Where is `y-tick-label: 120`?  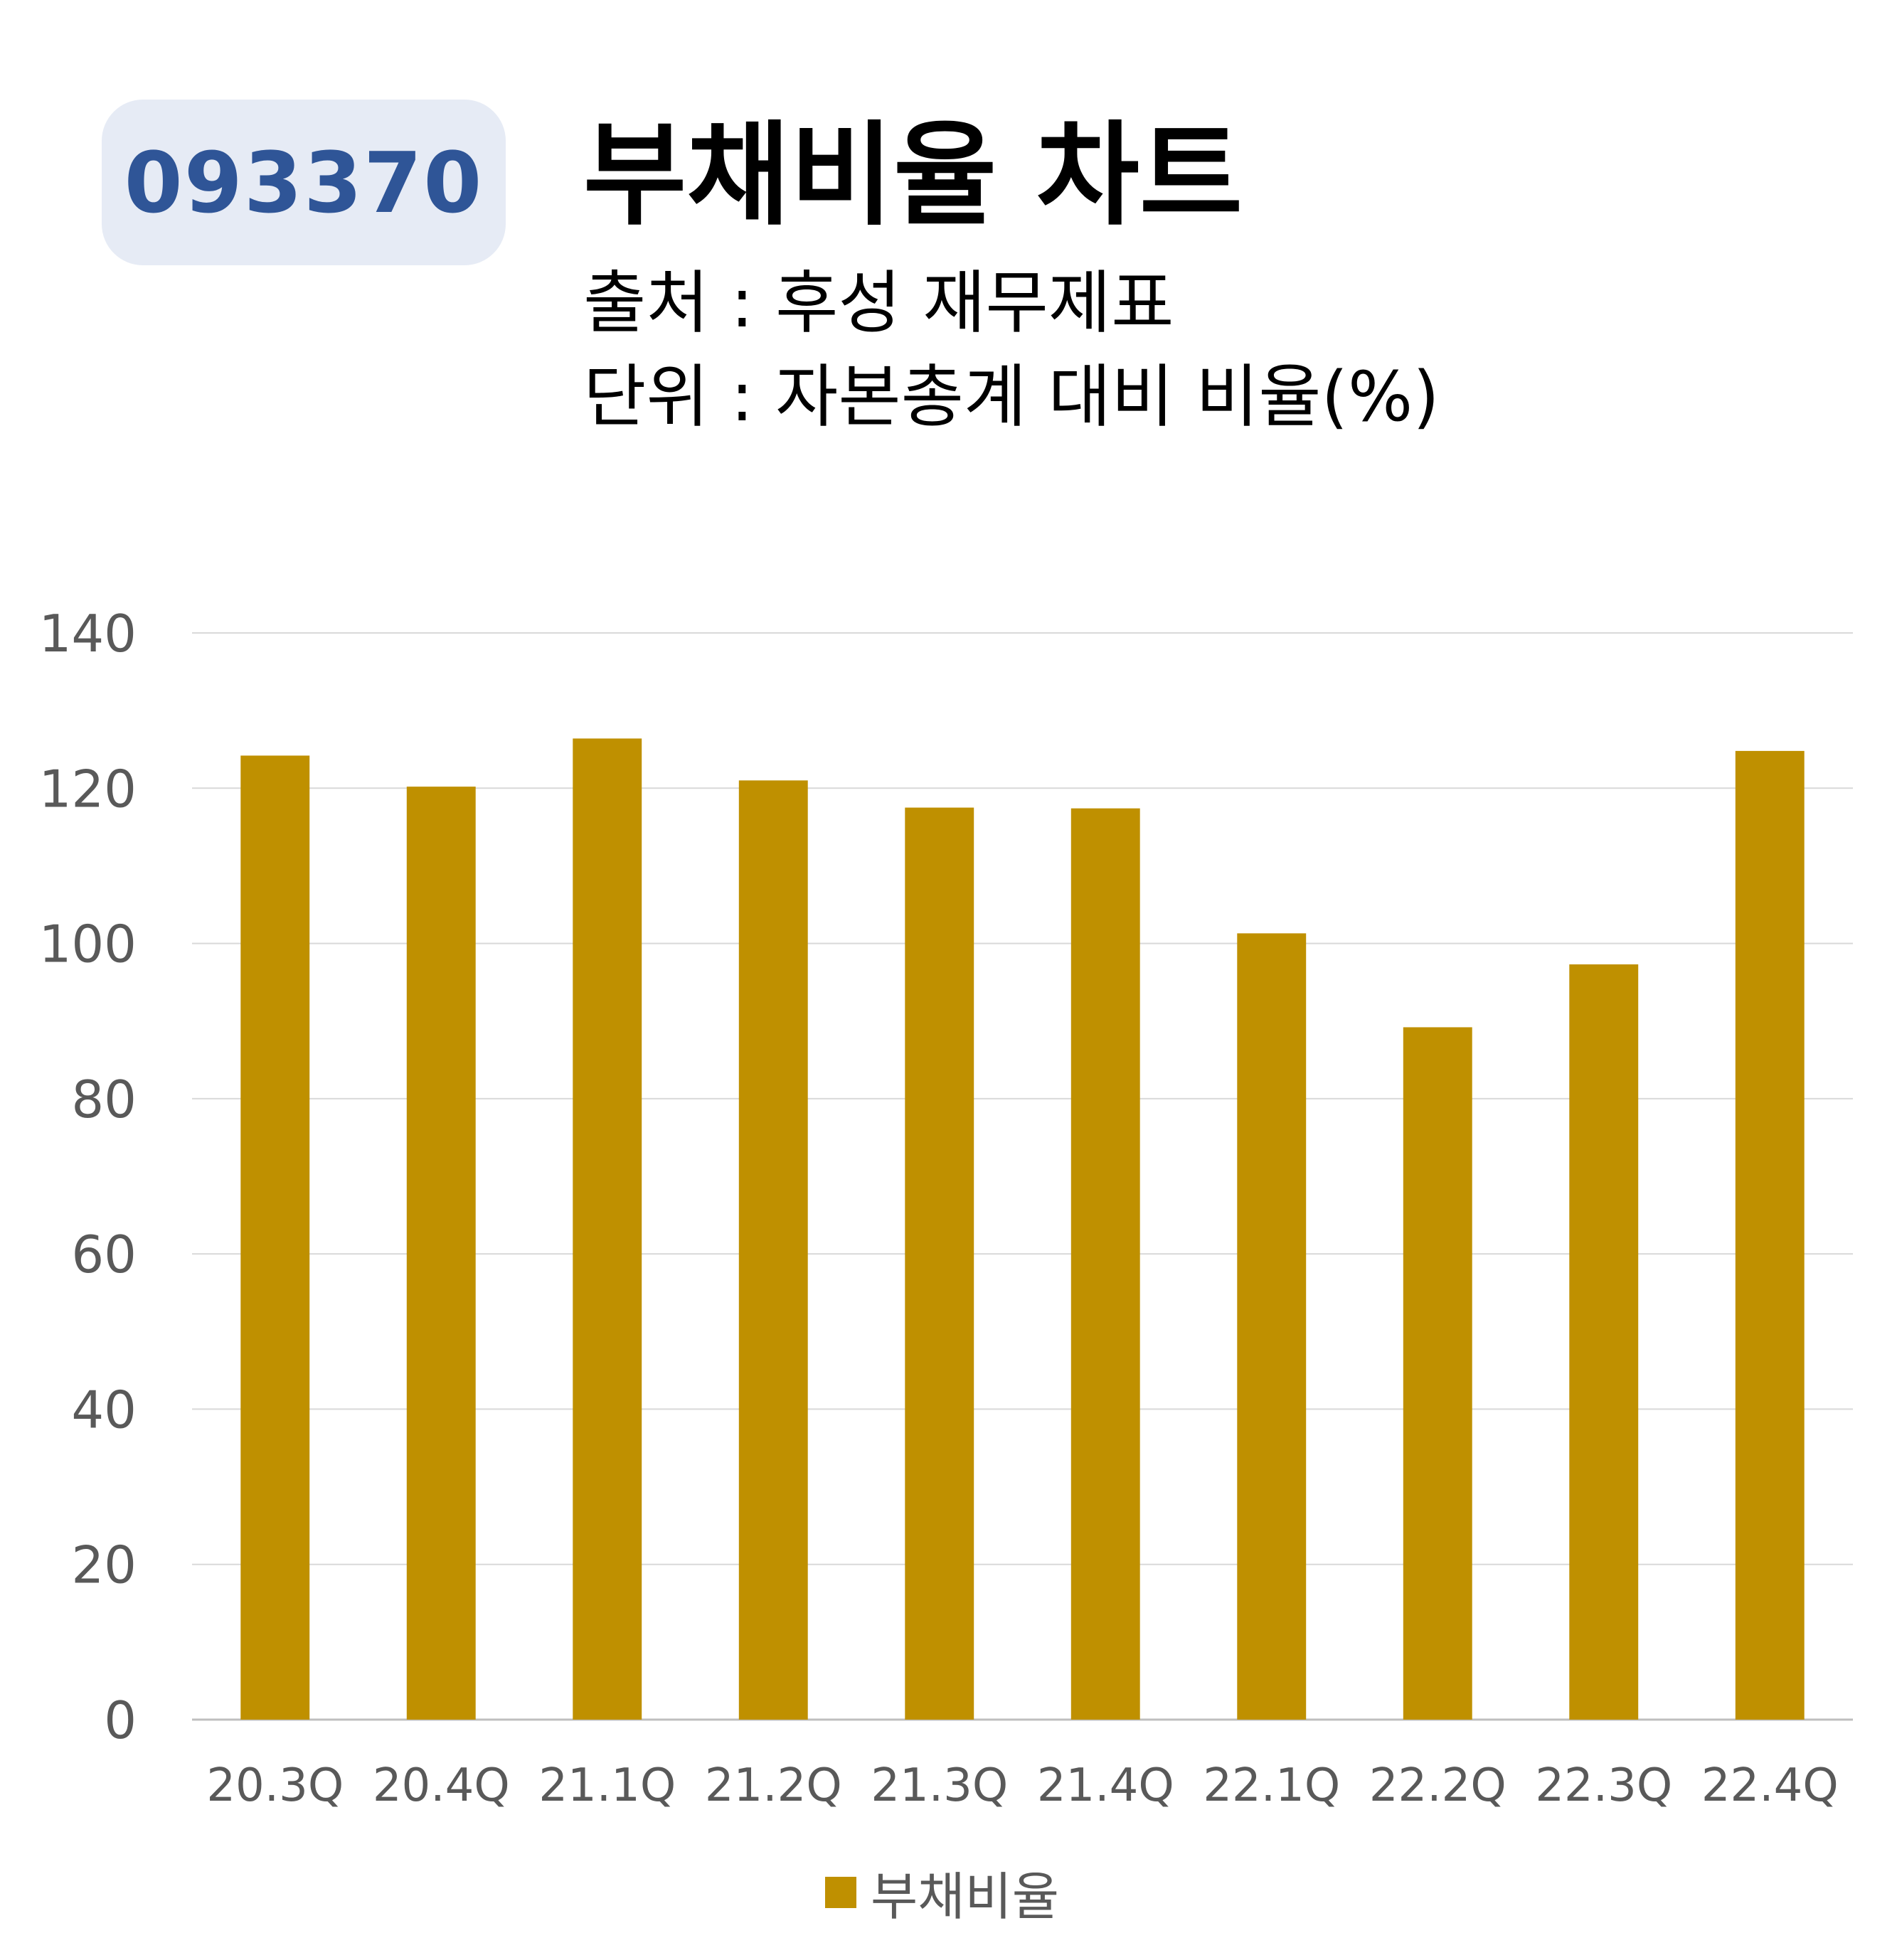
y-tick-label: 120 is located at coordinates (88, 789).